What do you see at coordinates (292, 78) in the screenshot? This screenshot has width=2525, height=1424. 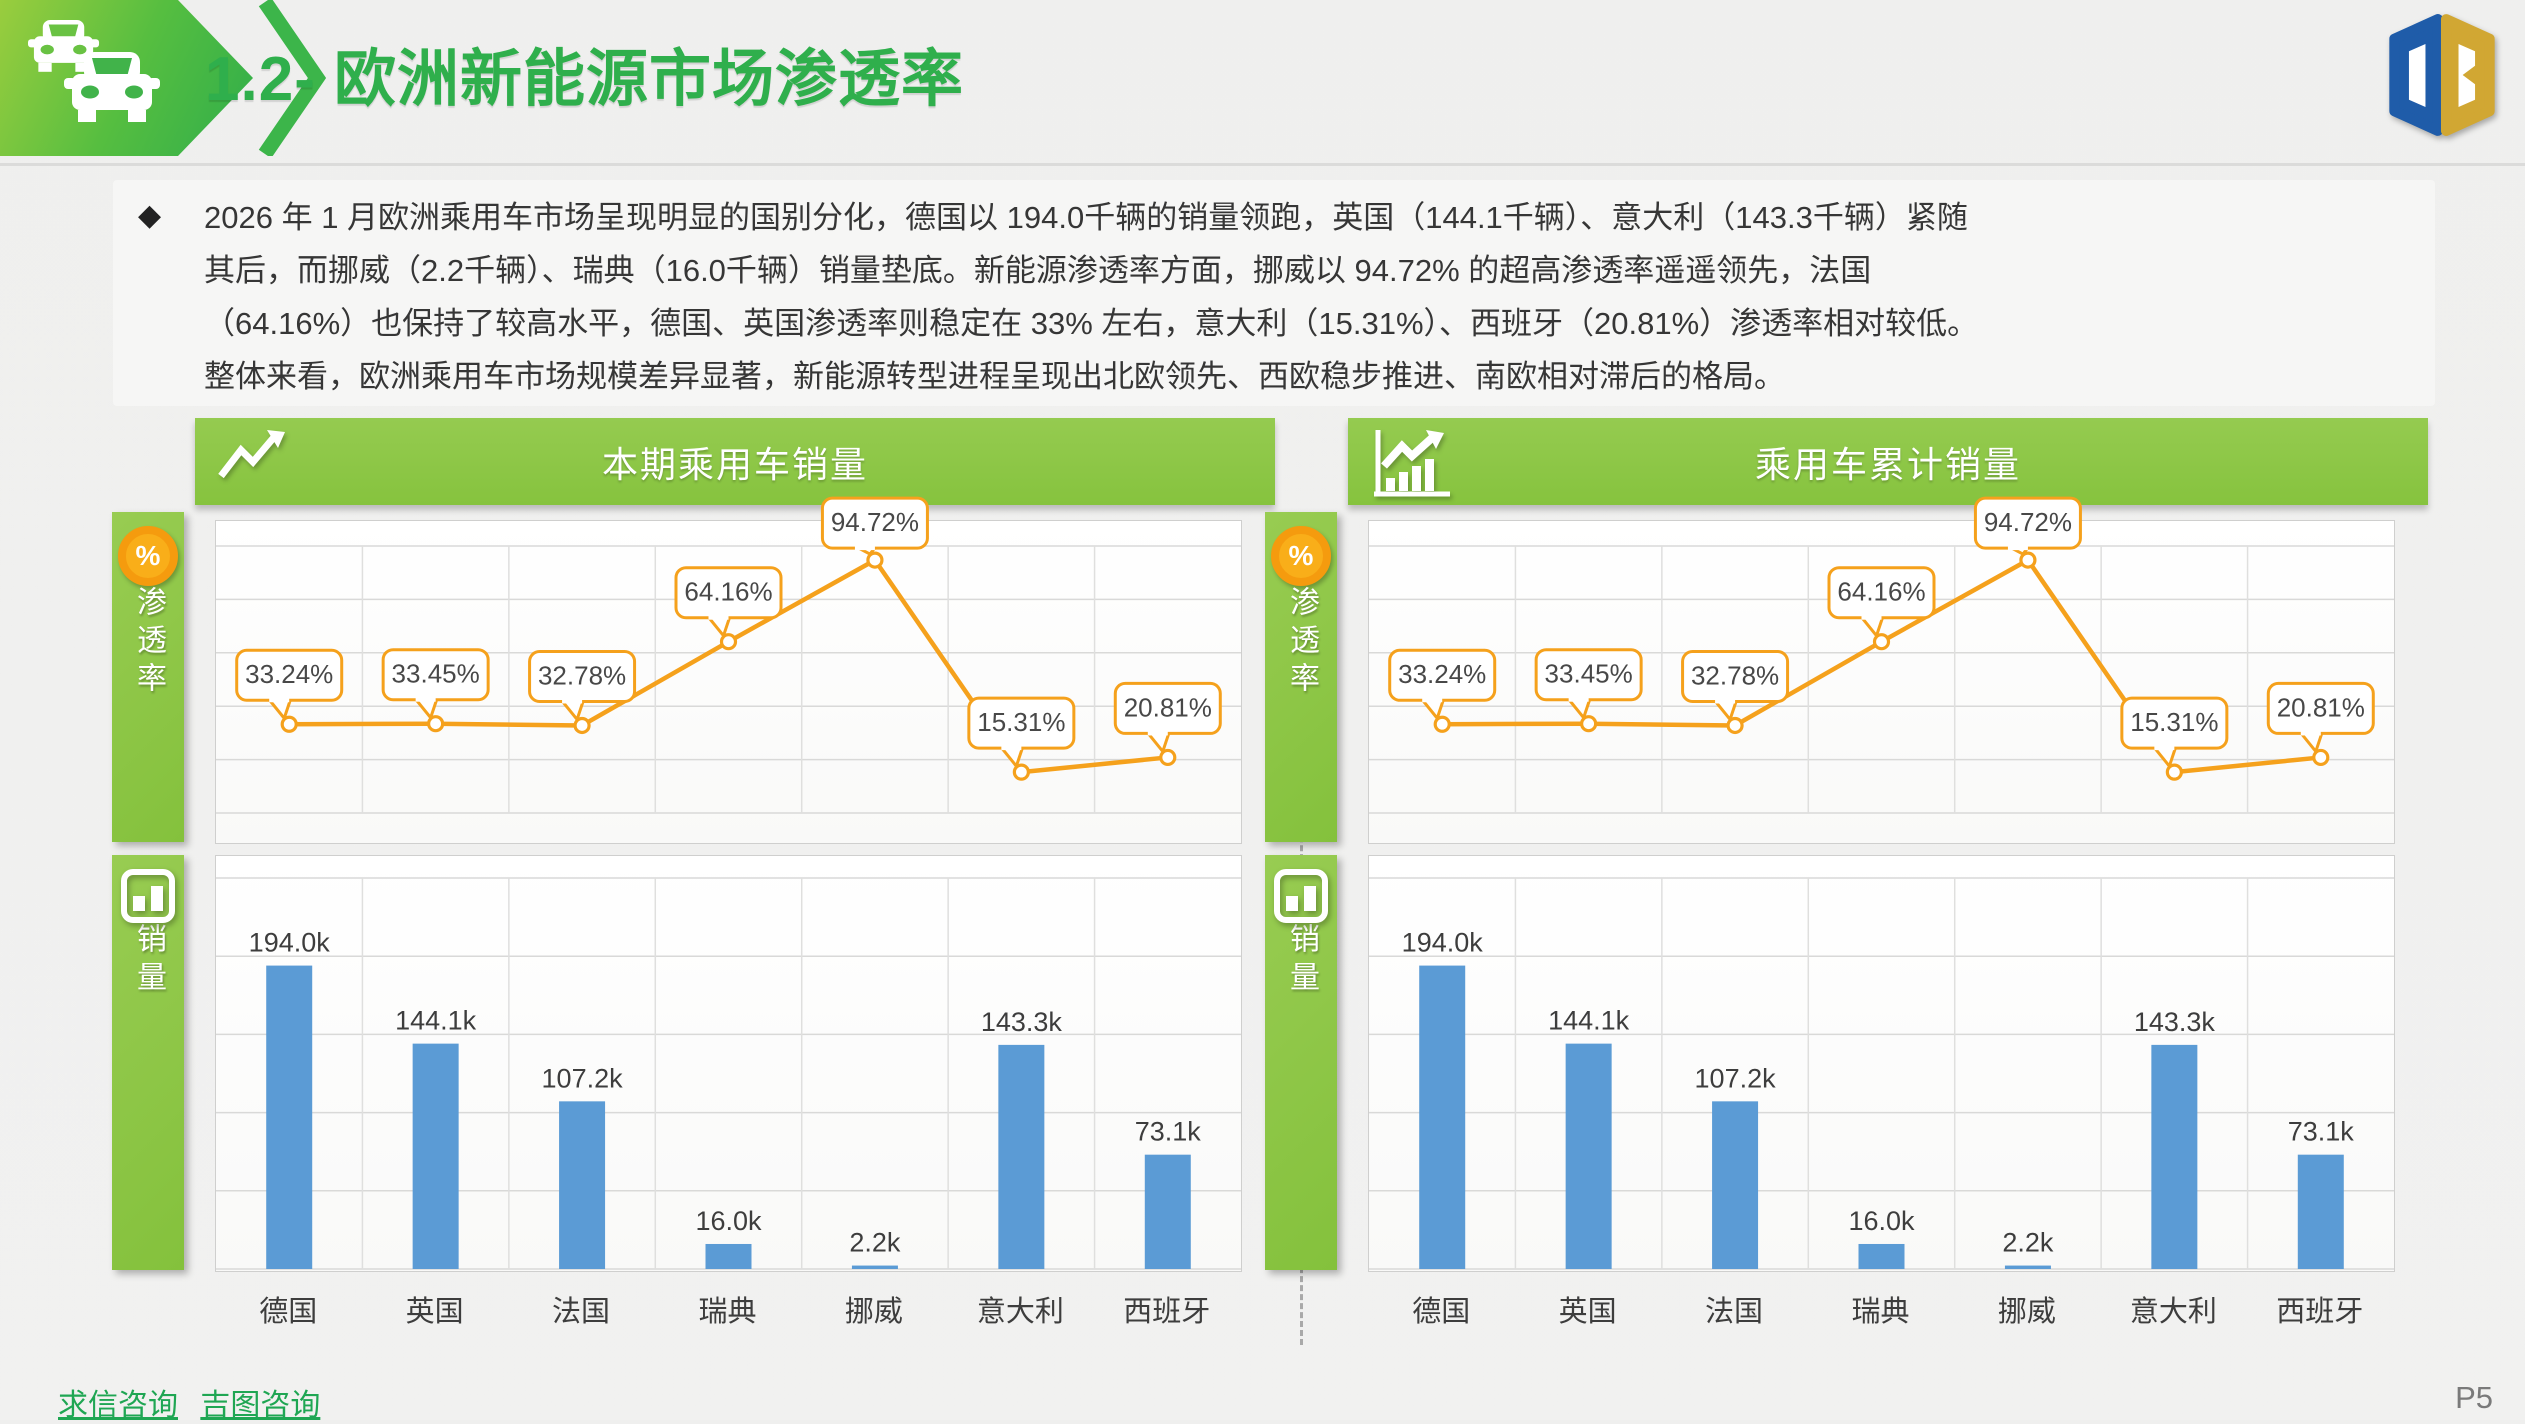 I see `chevron-icon` at bounding box center [292, 78].